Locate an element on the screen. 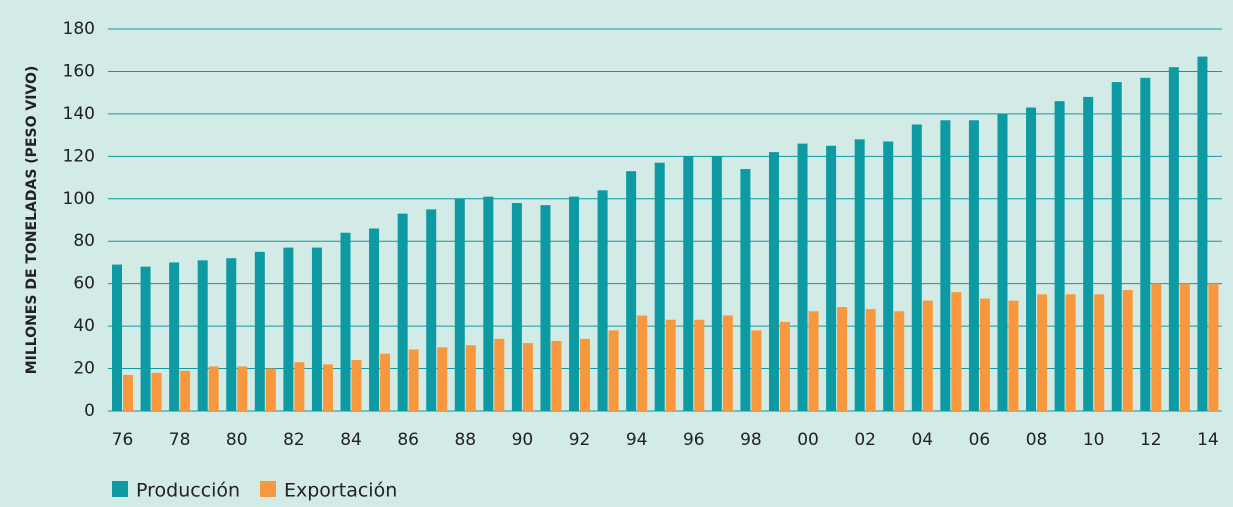 The width and height of the screenshot is (1233, 507). x-tick-label: 82 is located at coordinates (294, 440).